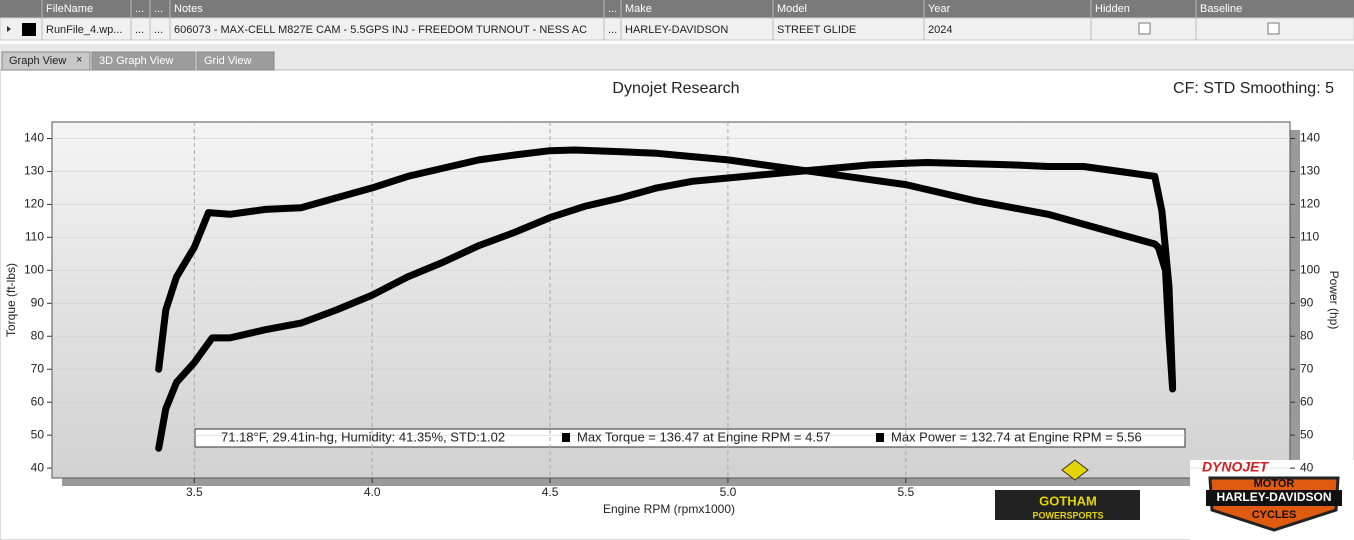 The width and height of the screenshot is (1354, 540). Describe the element at coordinates (1221, 9) in the screenshot. I see `column-header: Baseline` at that location.